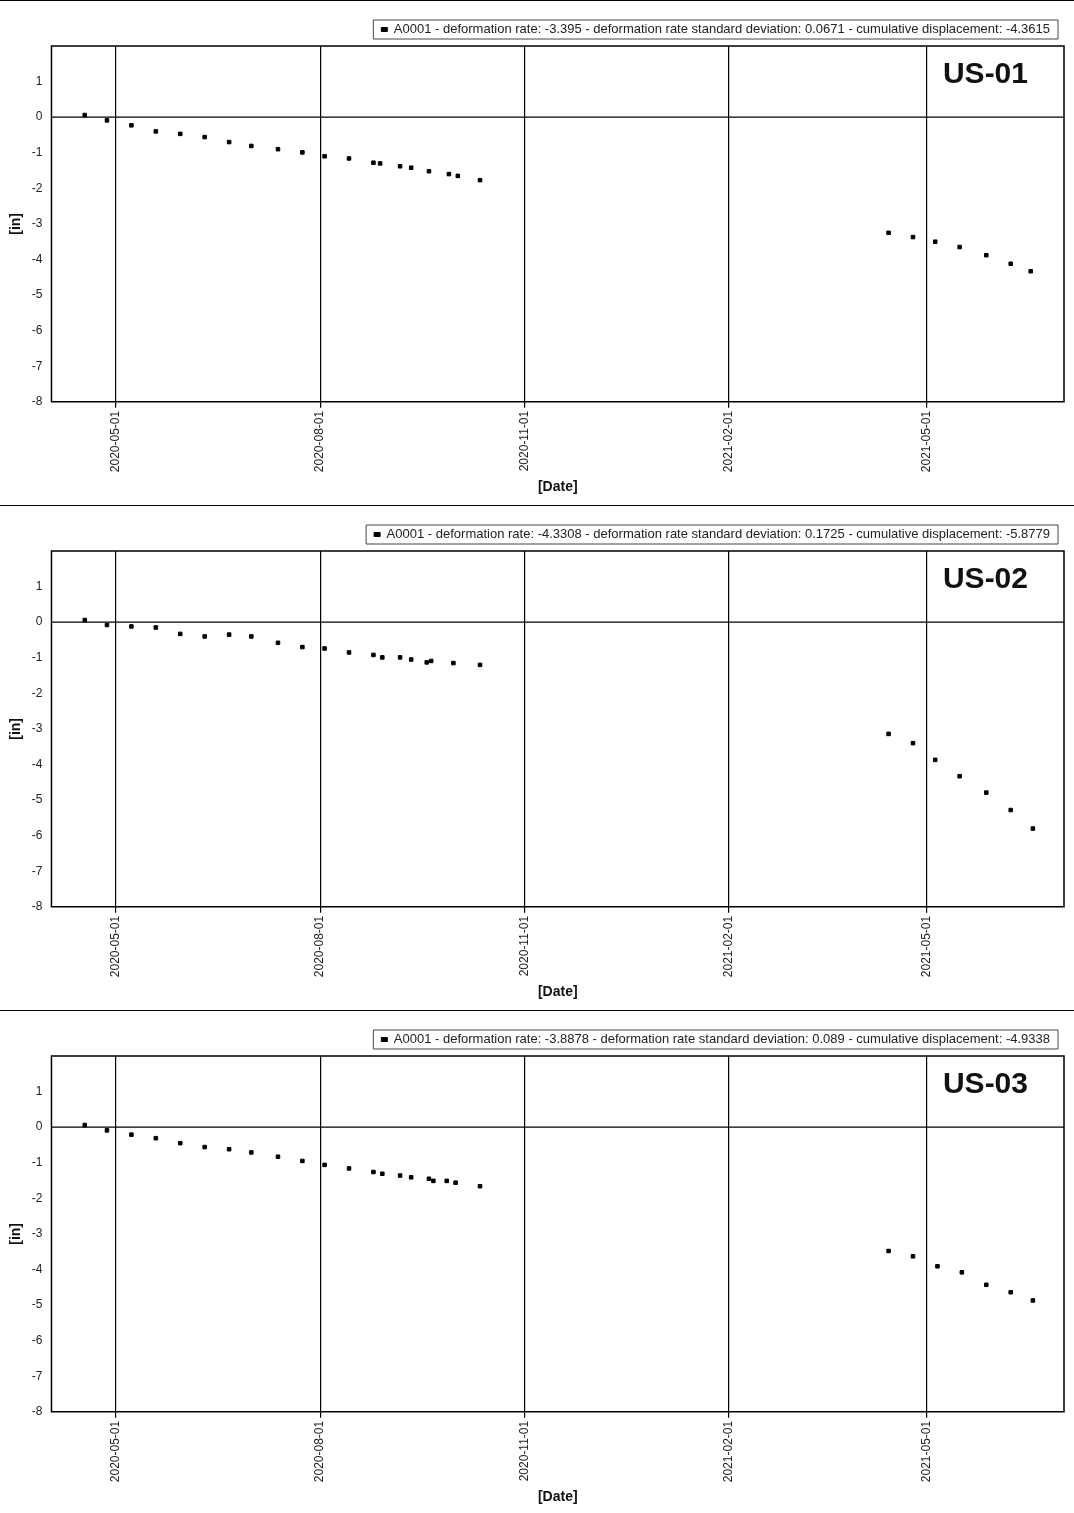 The image size is (1074, 1513). Describe the element at coordinates (722, 1039) in the screenshot. I see `legend-label: A0001 - deformation rate: -3.8878 - deformation rate standard deviation: 0.089 - cumulative displacement: -4.9338` at that location.